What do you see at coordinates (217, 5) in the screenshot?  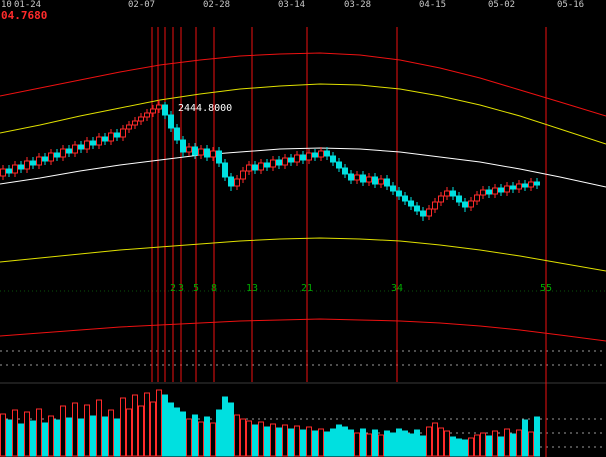 I see `axis-date-label: 02-28` at bounding box center [217, 5].